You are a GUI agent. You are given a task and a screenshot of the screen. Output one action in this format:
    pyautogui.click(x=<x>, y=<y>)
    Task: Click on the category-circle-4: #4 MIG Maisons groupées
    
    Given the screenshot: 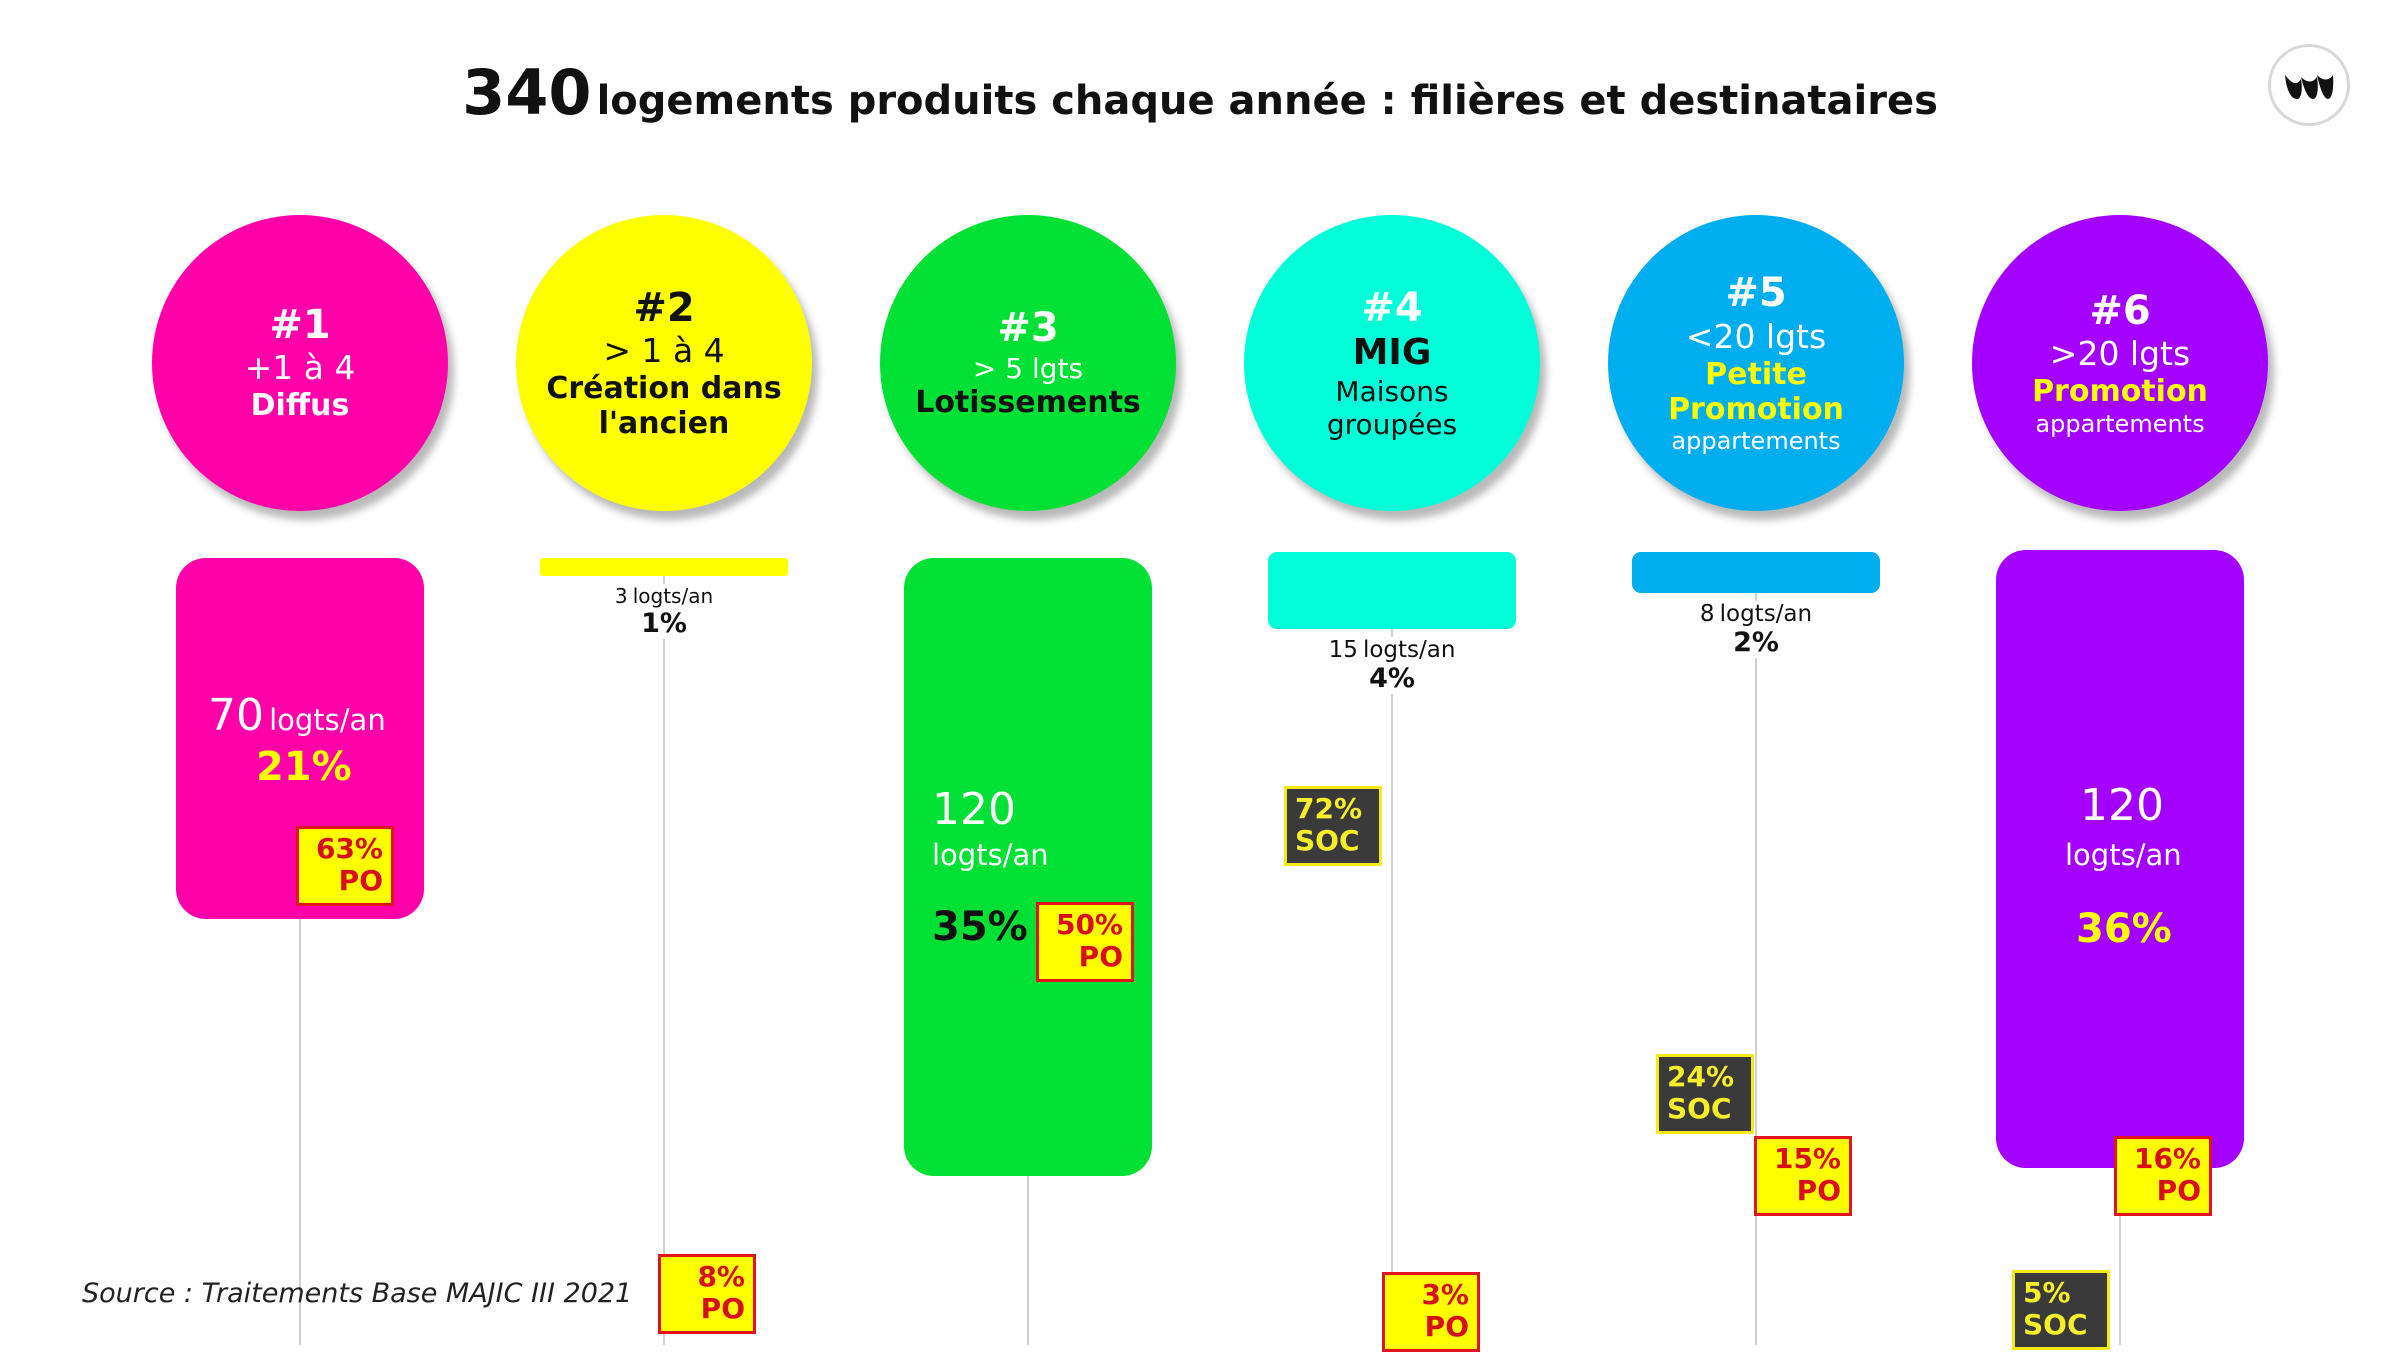 What is the action you would take?
    pyautogui.click(x=1392, y=363)
    